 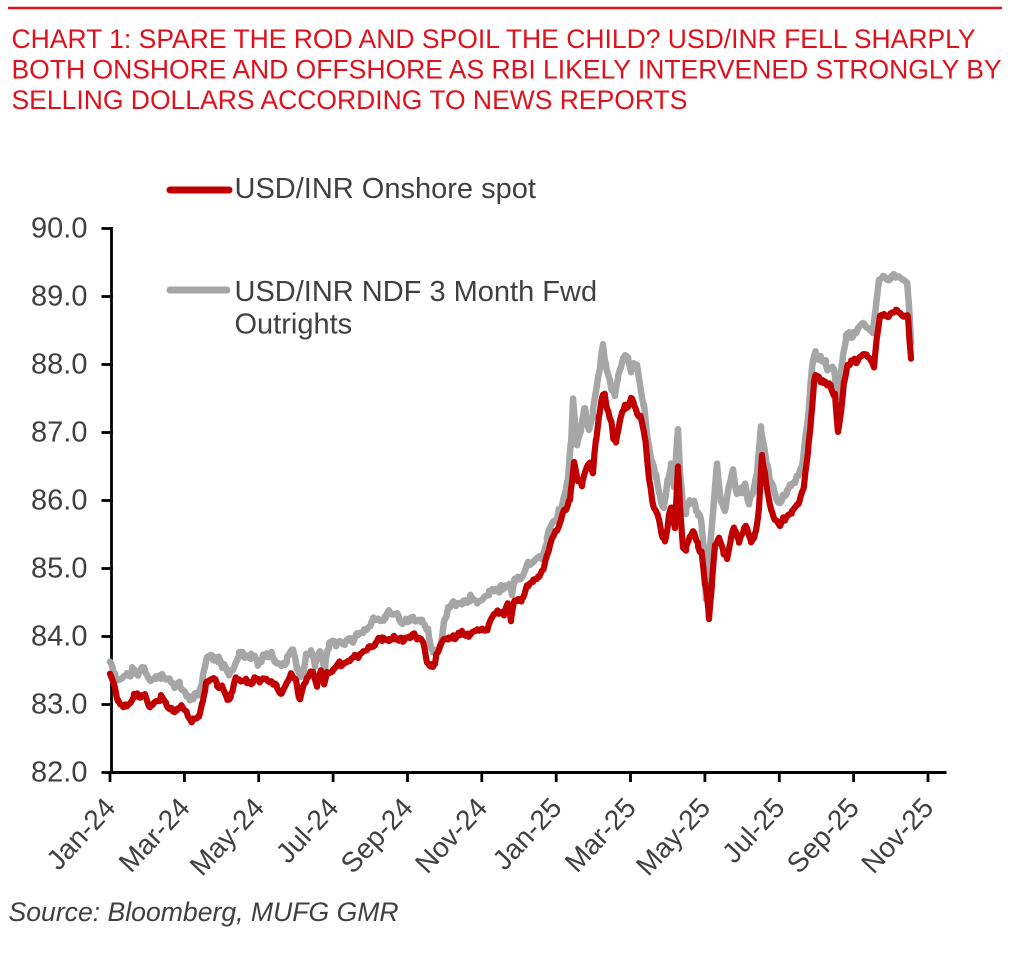 I want to click on svg-text: USD/INR NDF 3 Month Fwd, so click(x=416, y=292).